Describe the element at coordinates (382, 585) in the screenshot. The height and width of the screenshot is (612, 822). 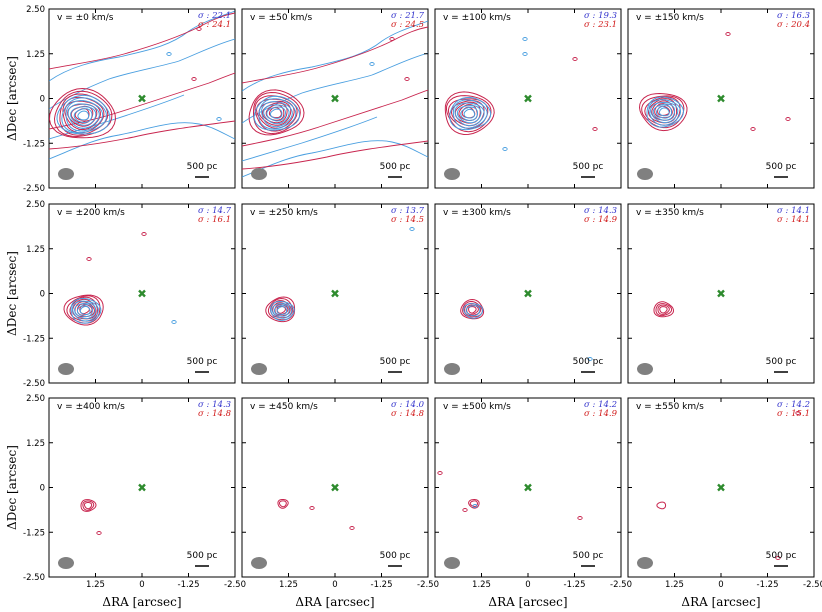
I see `x-tick-label: -1.25` at that location.